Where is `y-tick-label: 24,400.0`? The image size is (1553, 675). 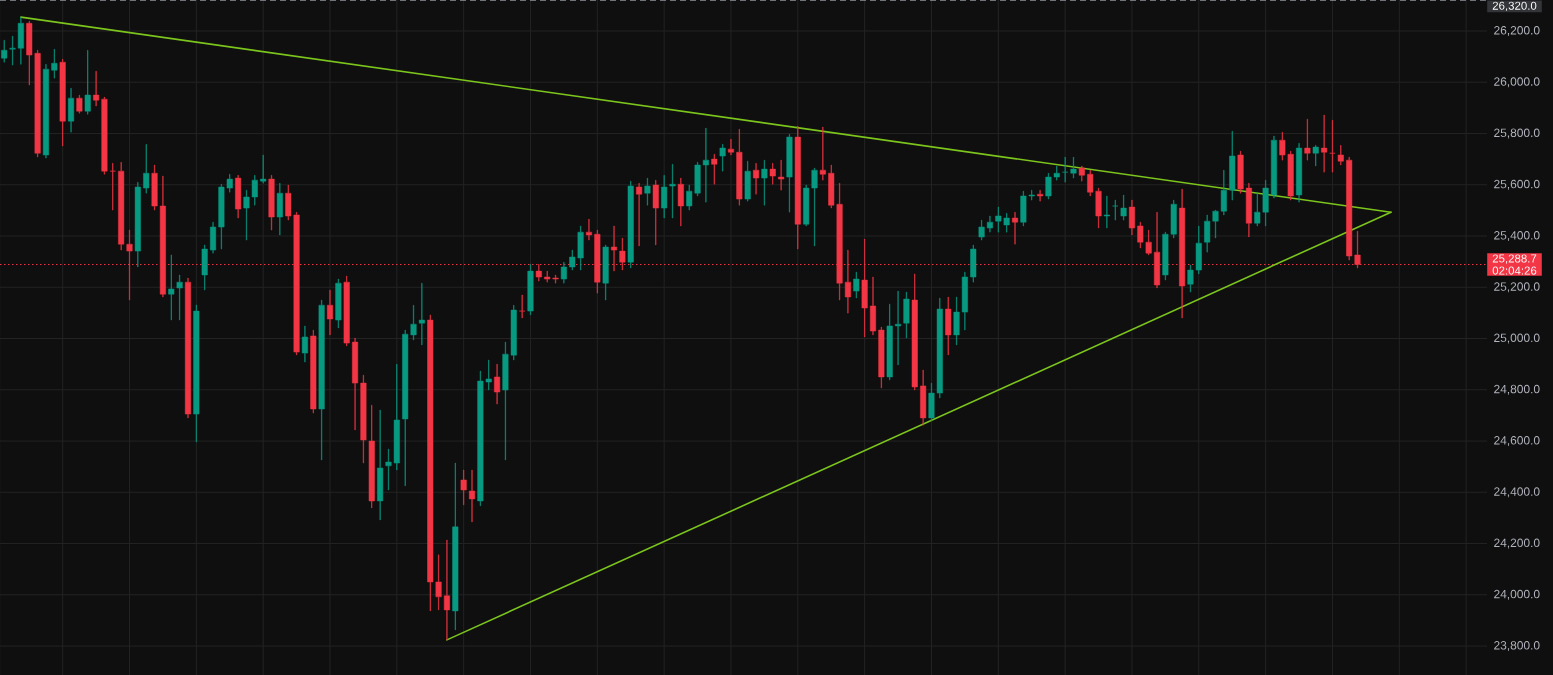 y-tick-label: 24,400.0 is located at coordinates (1517, 492).